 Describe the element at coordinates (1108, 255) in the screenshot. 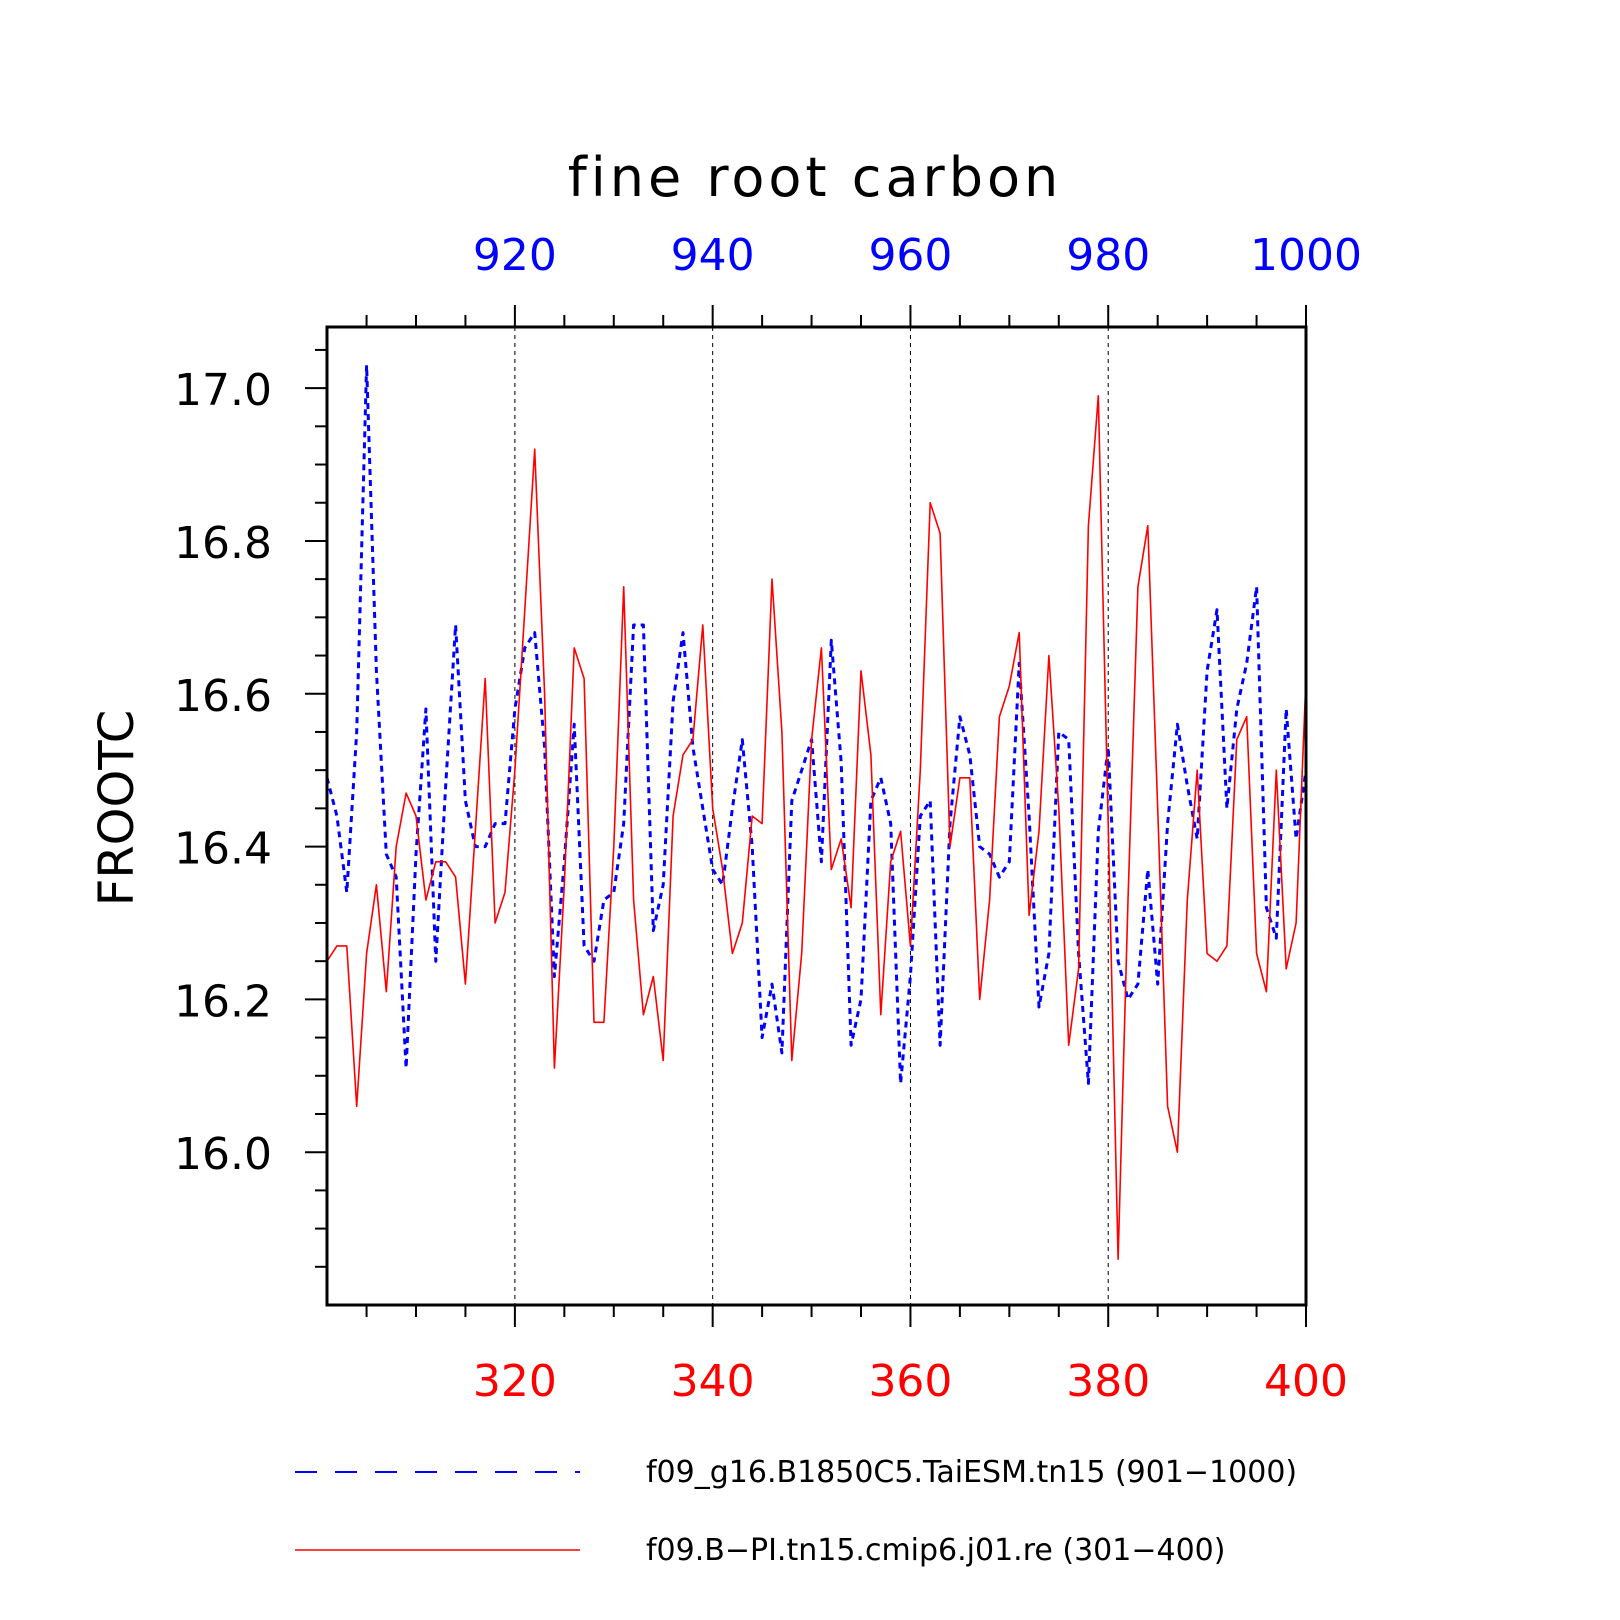

I see `x-top-tick-label: 980` at that location.